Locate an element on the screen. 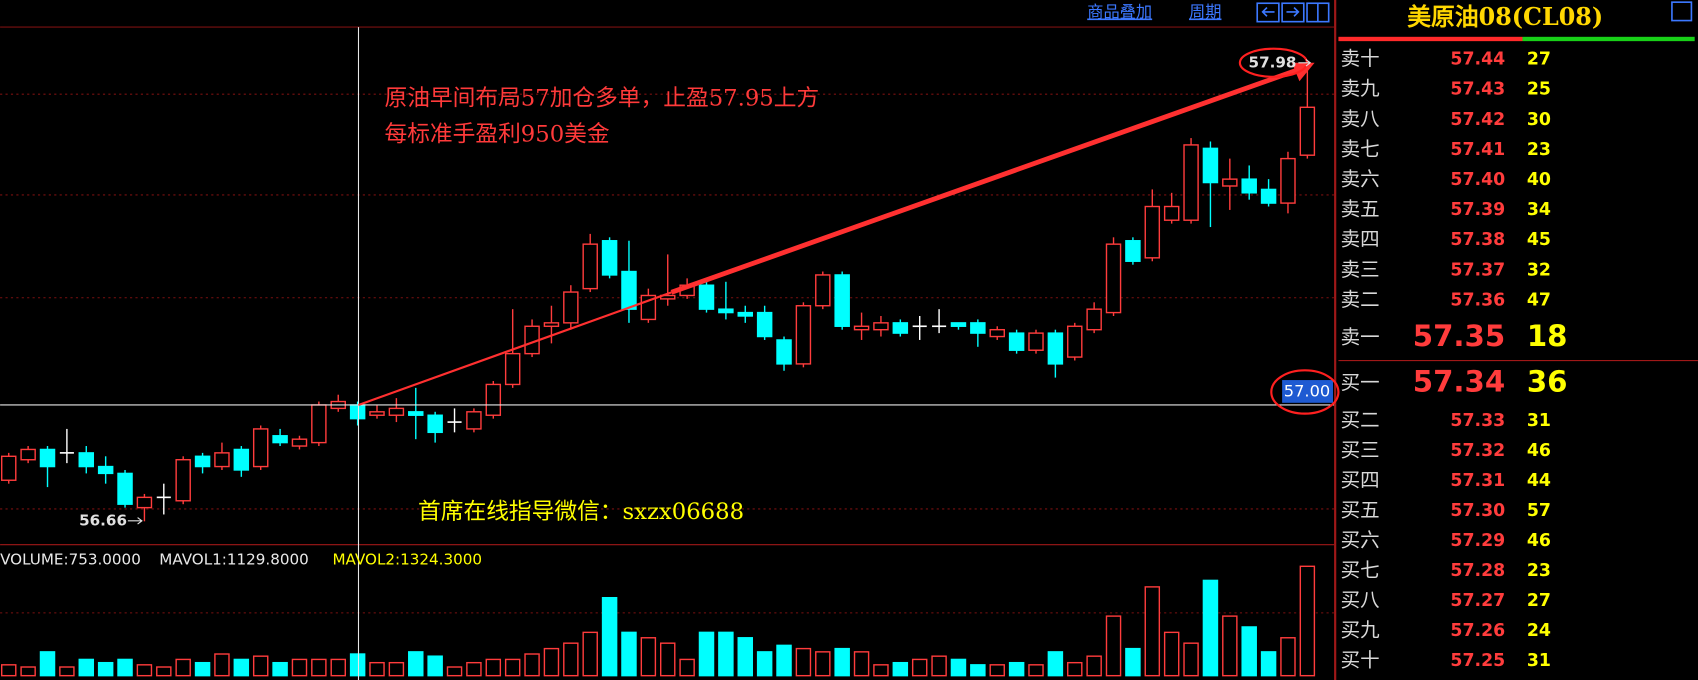  book-label: 卖三 is located at coordinates (1360, 269).